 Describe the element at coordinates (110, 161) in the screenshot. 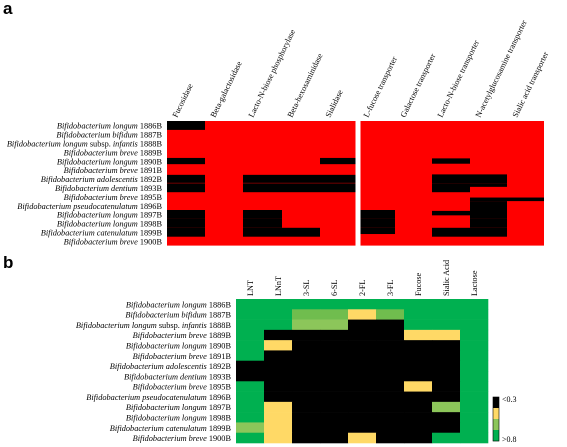

I see `heatmap-a-row-label: Bifidobacterium longum 1890B` at that location.